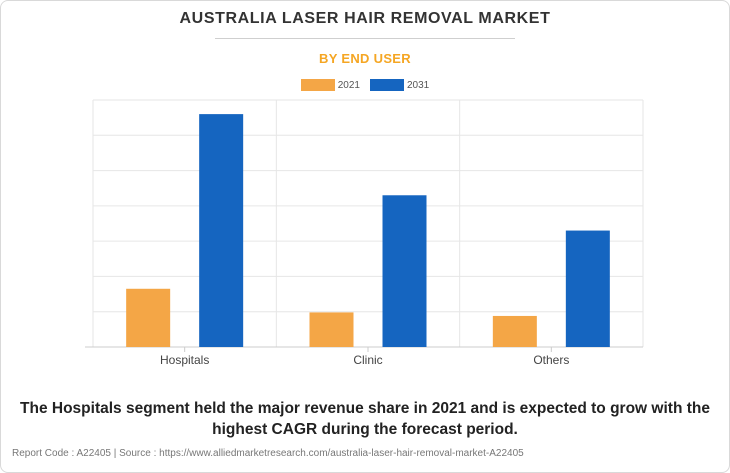 Image resolution: width=730 pixels, height=473 pixels. Describe the element at coordinates (365, 38) in the screenshot. I see `title-divider` at that location.